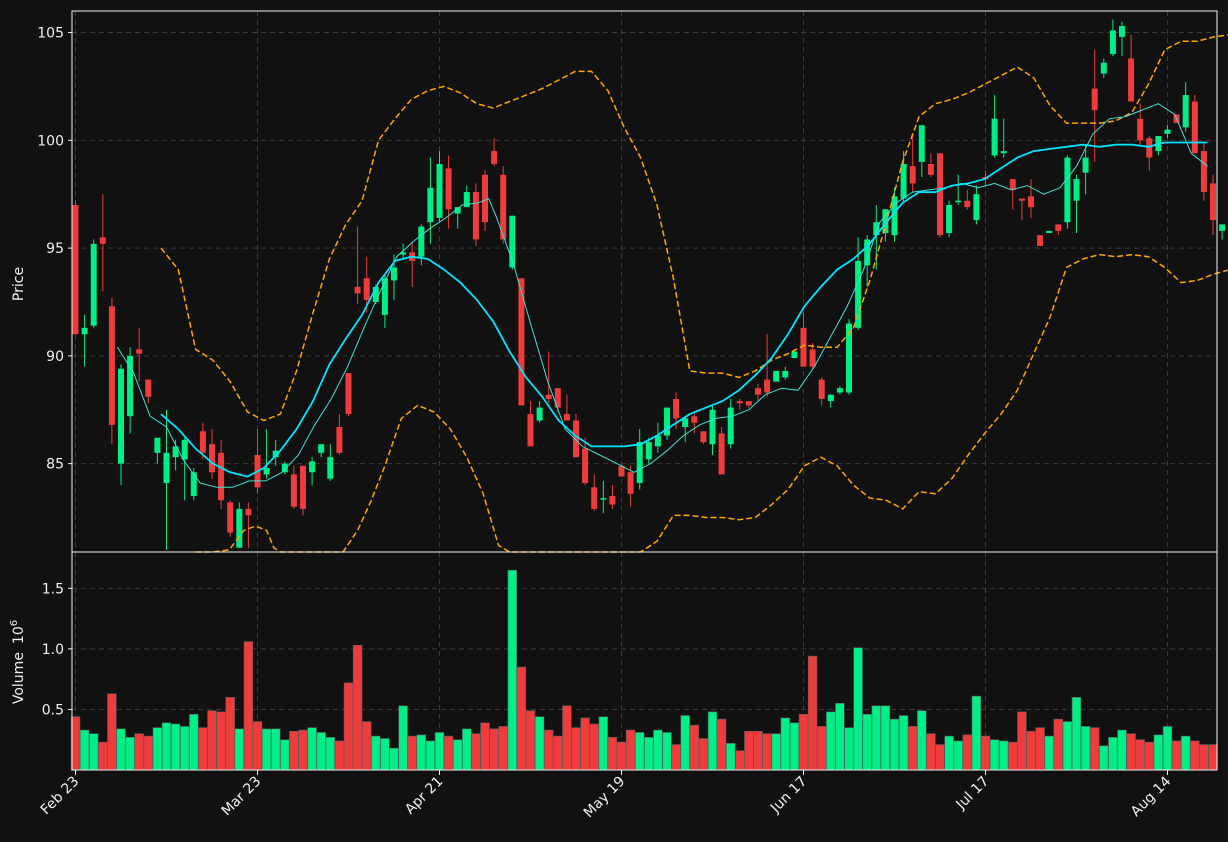  I want to click on volume-axis-label: Volume 106, so click(18, 662).